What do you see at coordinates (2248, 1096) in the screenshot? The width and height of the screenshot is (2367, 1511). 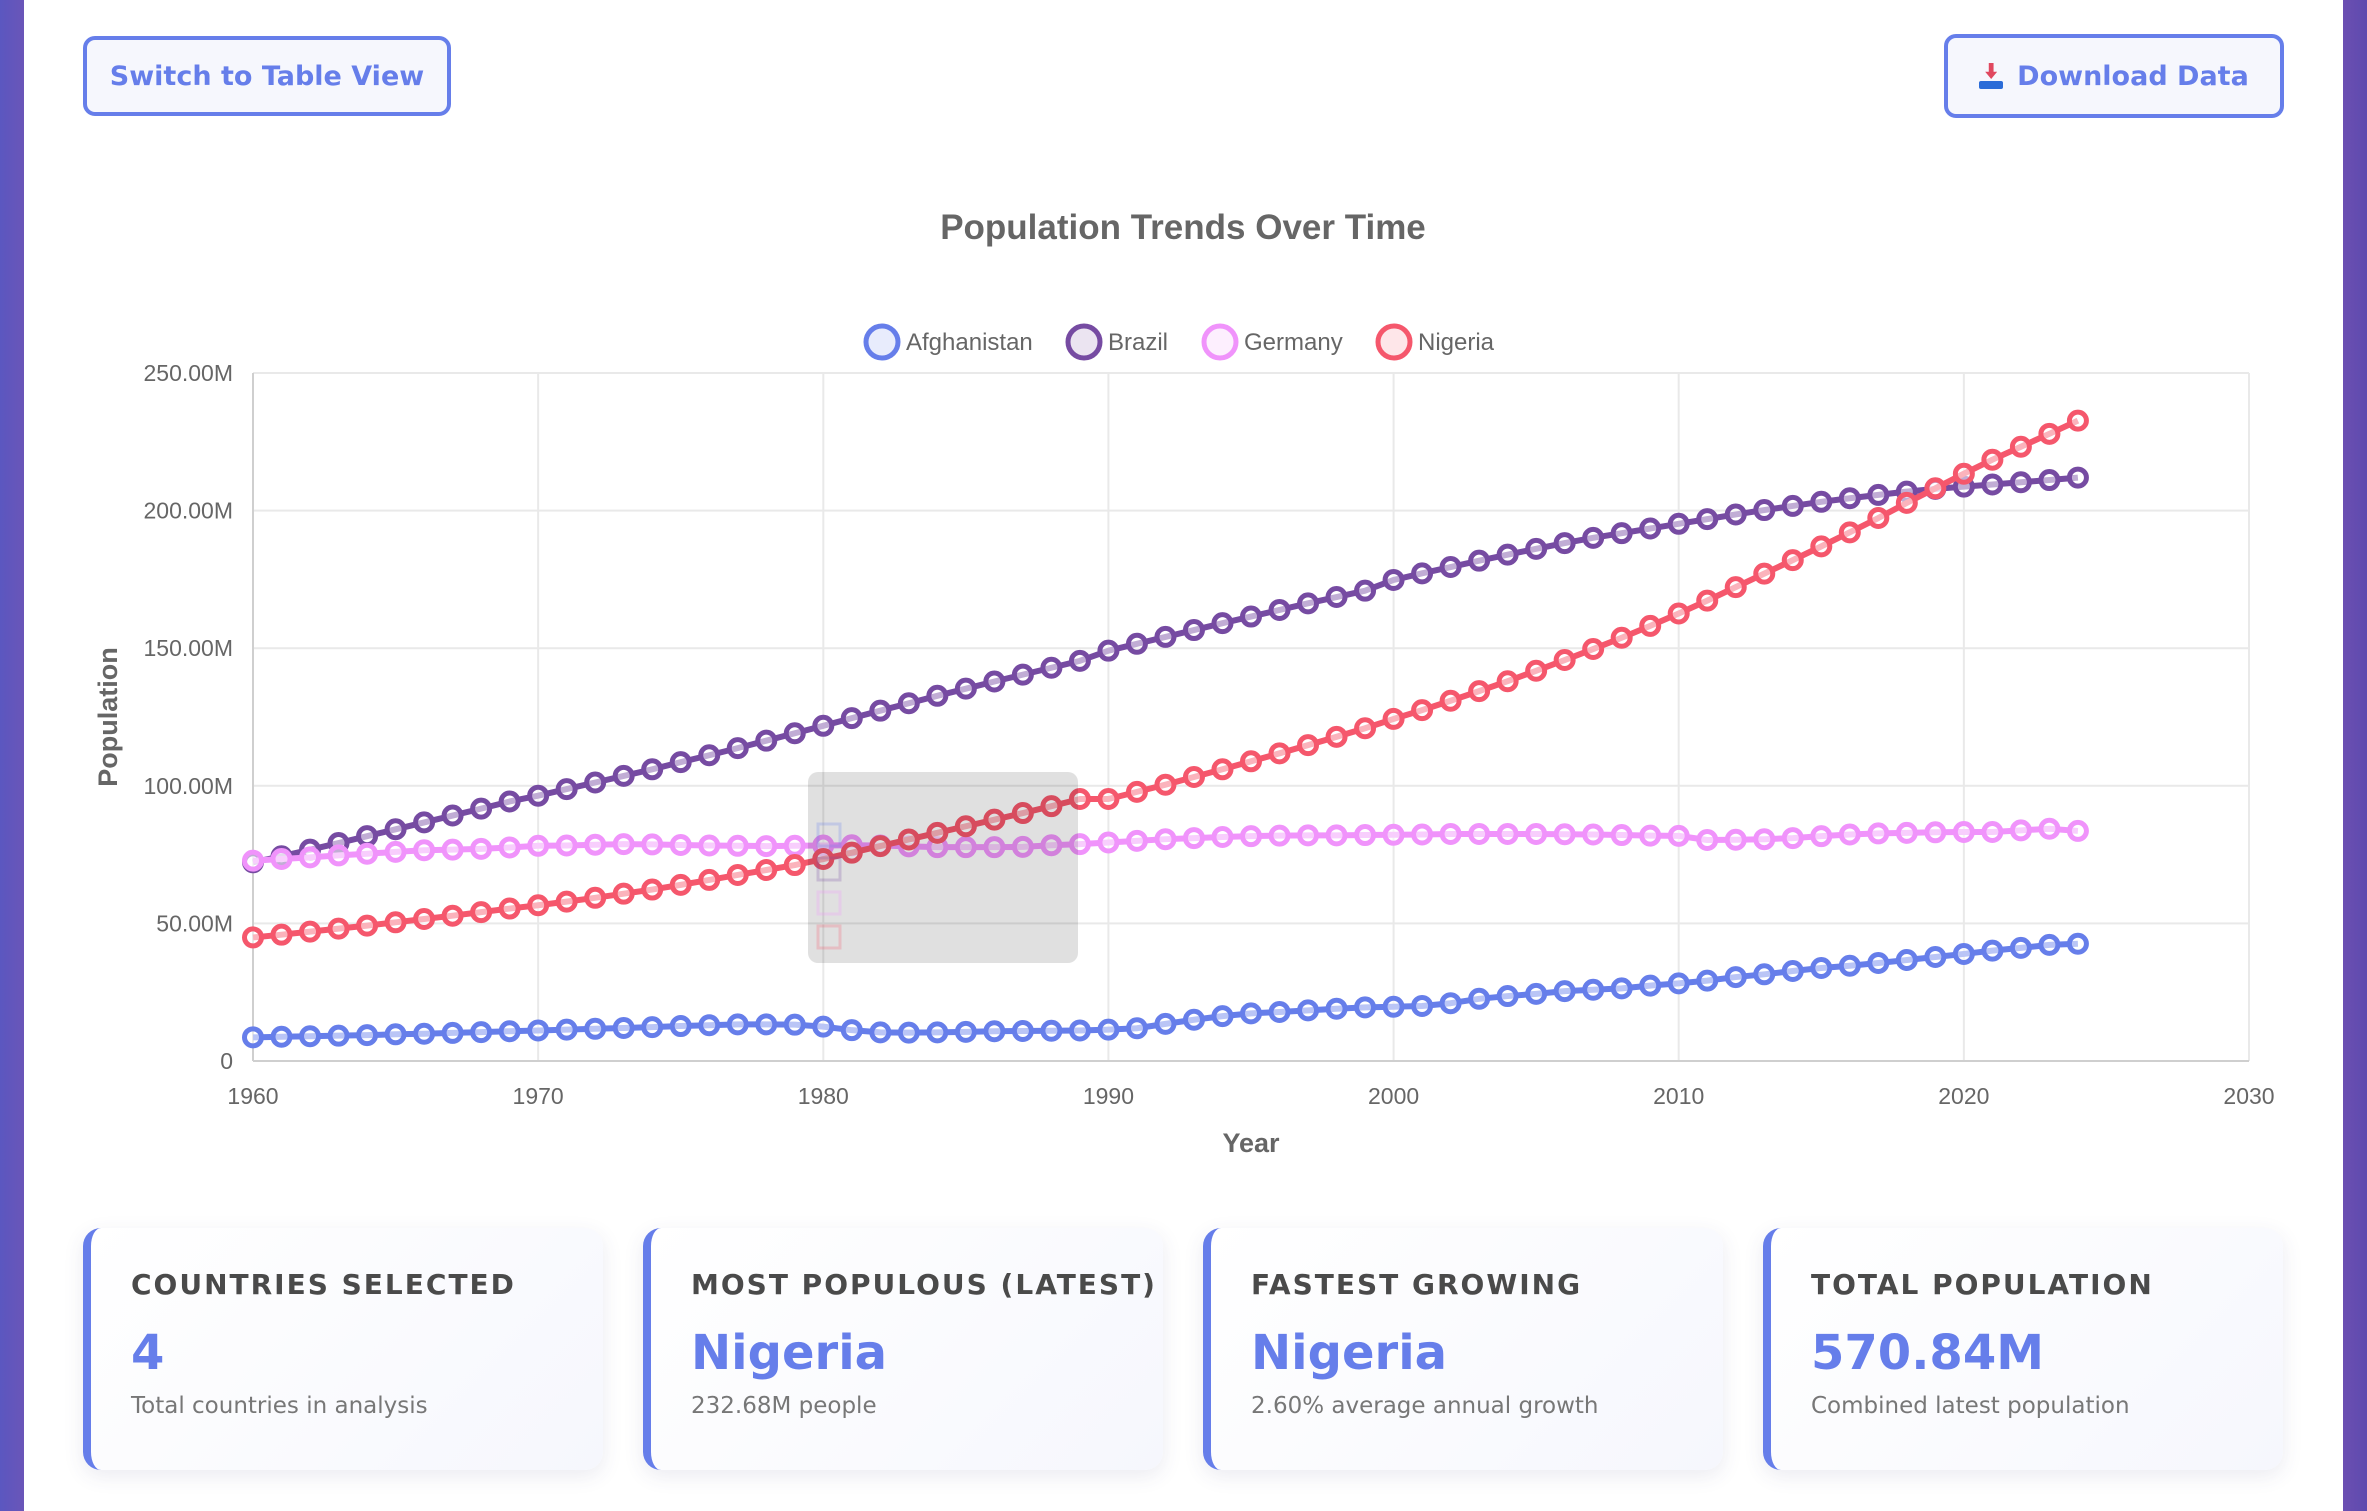 I see `x-tick-label: 2030` at bounding box center [2248, 1096].